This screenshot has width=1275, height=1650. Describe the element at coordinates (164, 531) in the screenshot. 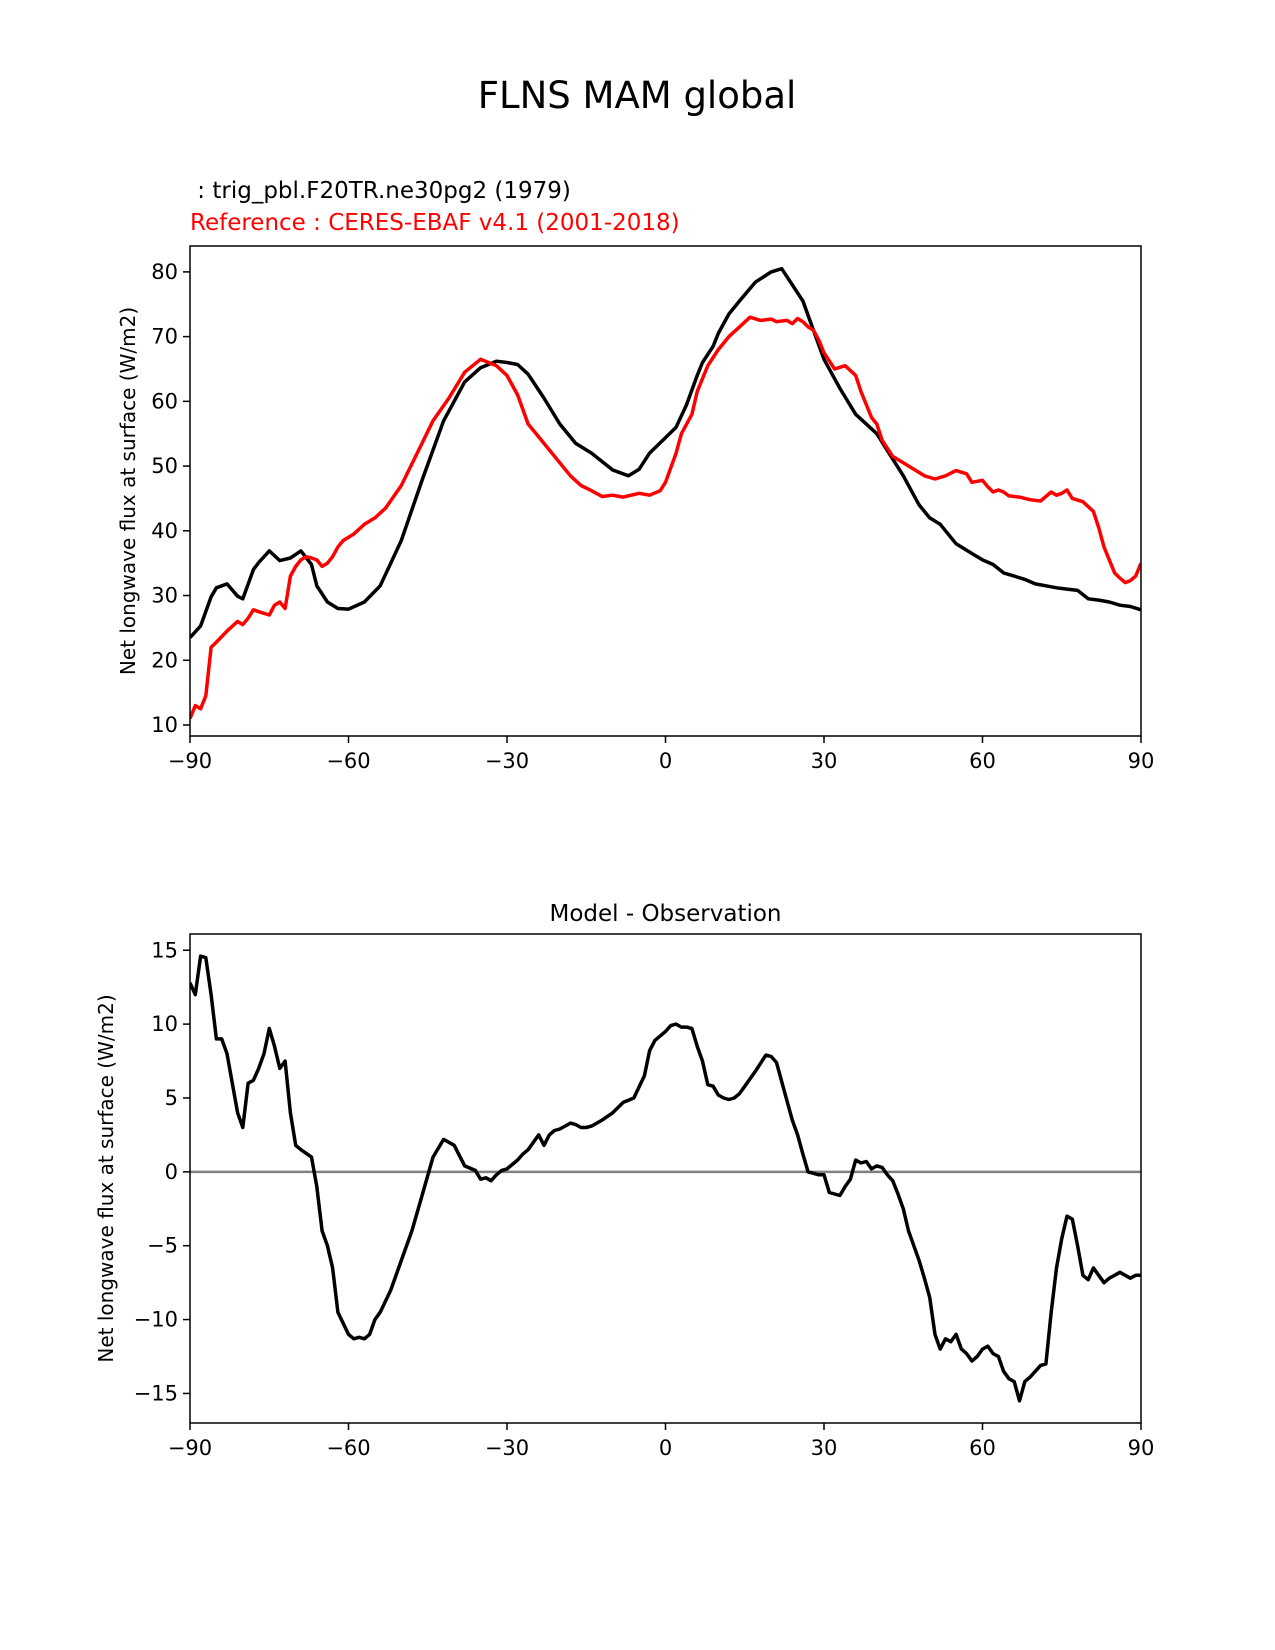

I see `y-tick-label: 40` at that location.